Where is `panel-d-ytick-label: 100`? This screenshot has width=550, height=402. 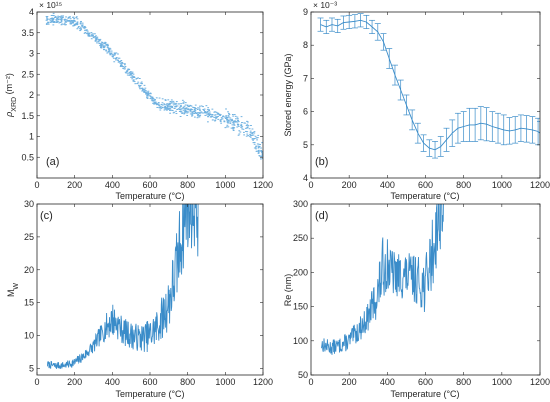 panel-d-ytick-label: 100 is located at coordinates (300, 341).